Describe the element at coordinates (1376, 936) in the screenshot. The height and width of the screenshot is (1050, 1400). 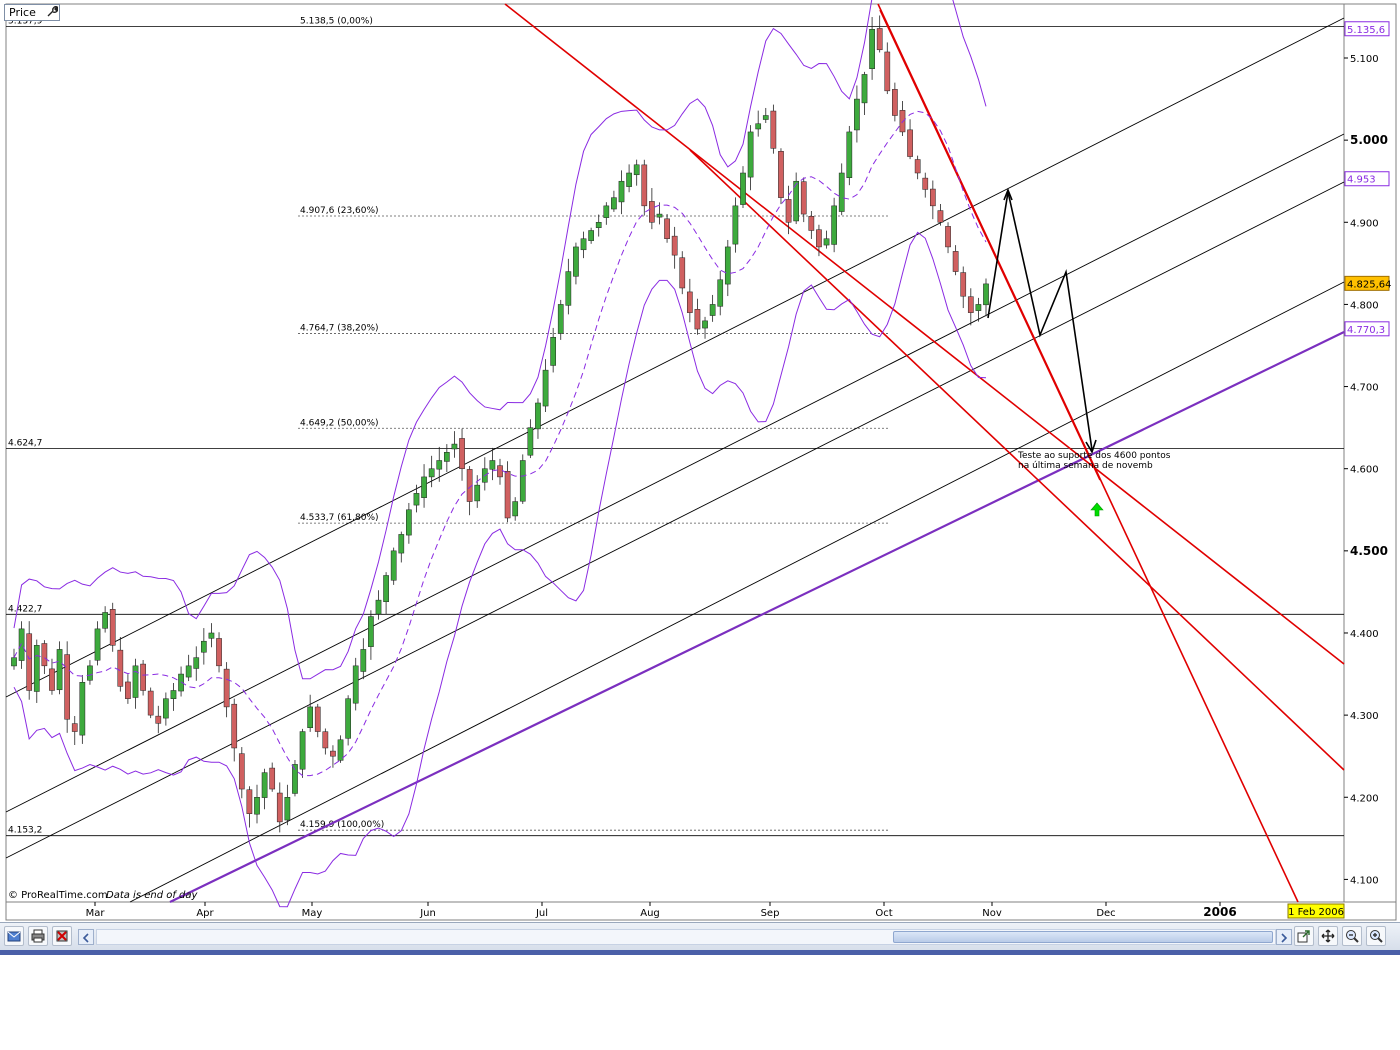
I see `zoom-in-icon` at that location.